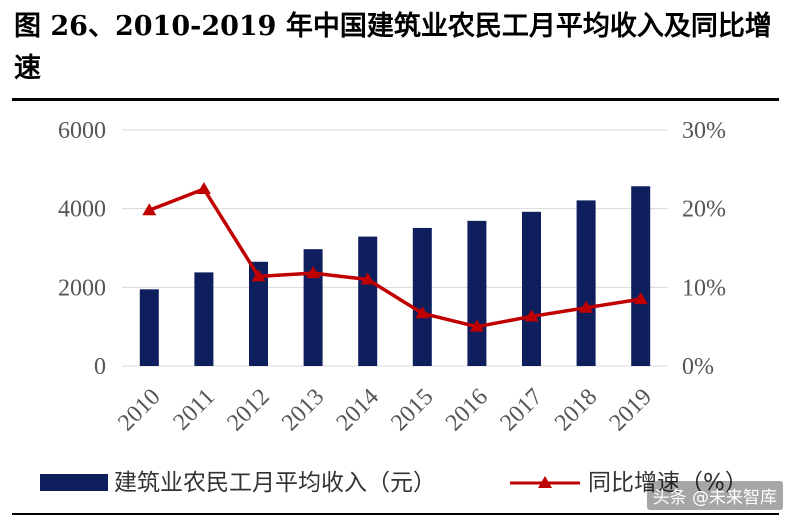 The image size is (793, 518). I want to click on right-axis-tick-label: 30%, so click(704, 131).